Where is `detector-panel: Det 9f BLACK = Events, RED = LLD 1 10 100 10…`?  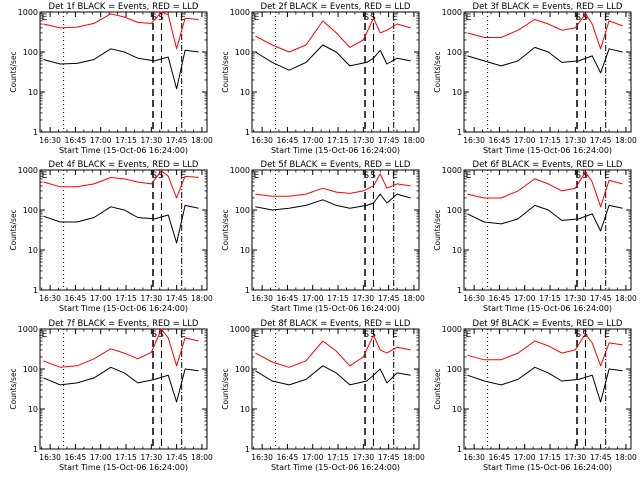
detector-panel: Det 9f BLACK = Events, RED = LLD 1 10 100 10… is located at coordinates (535, 395).